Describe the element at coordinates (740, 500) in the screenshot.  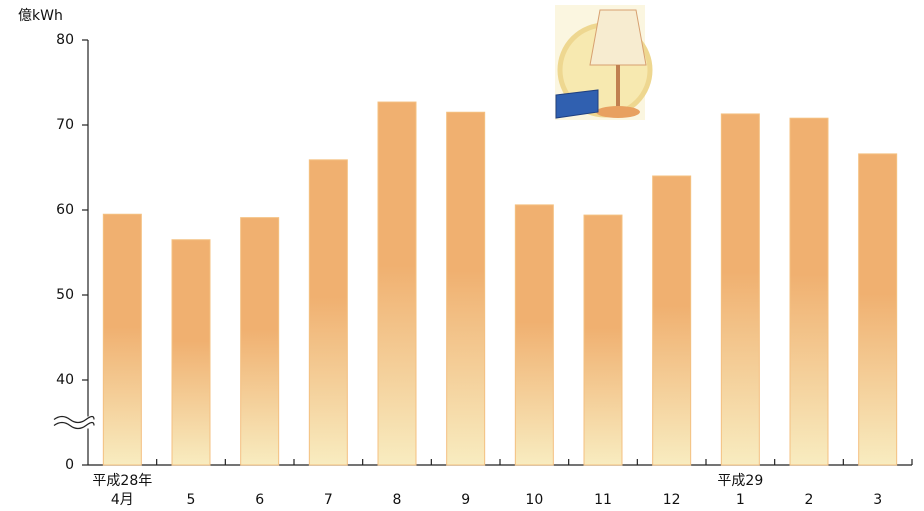
I see `x-tick-label: 1` at that location.